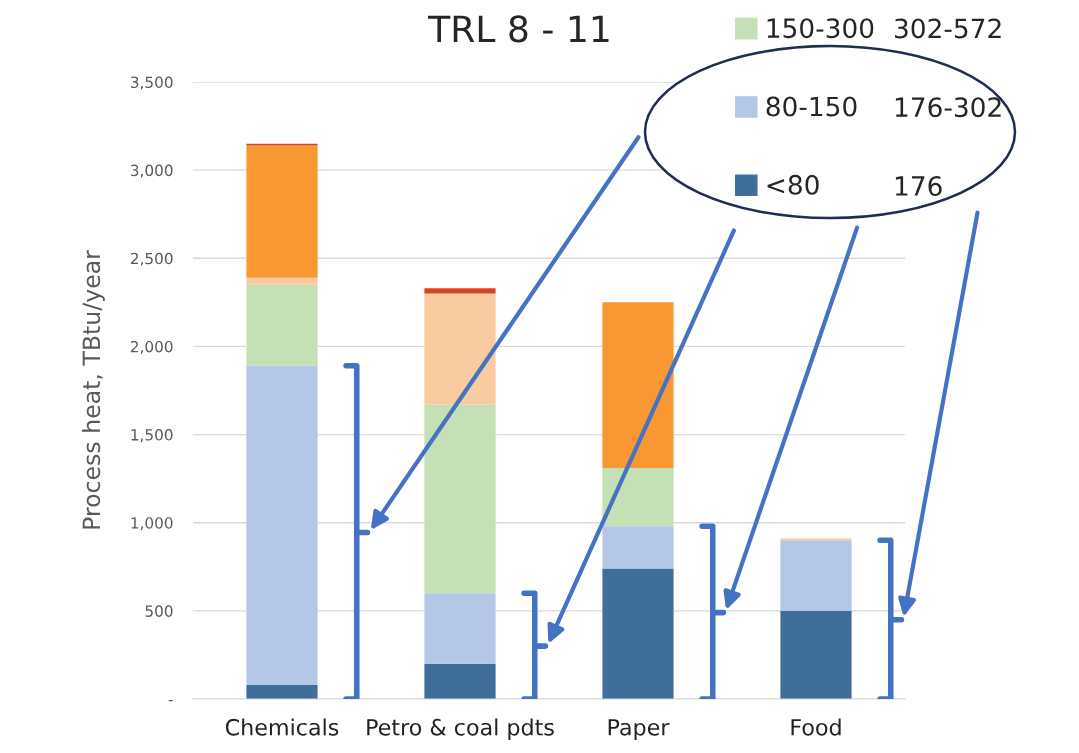 The height and width of the screenshot is (753, 1079). Describe the element at coordinates (820, 28) in the screenshot. I see `legend-label: 150-300` at that location.